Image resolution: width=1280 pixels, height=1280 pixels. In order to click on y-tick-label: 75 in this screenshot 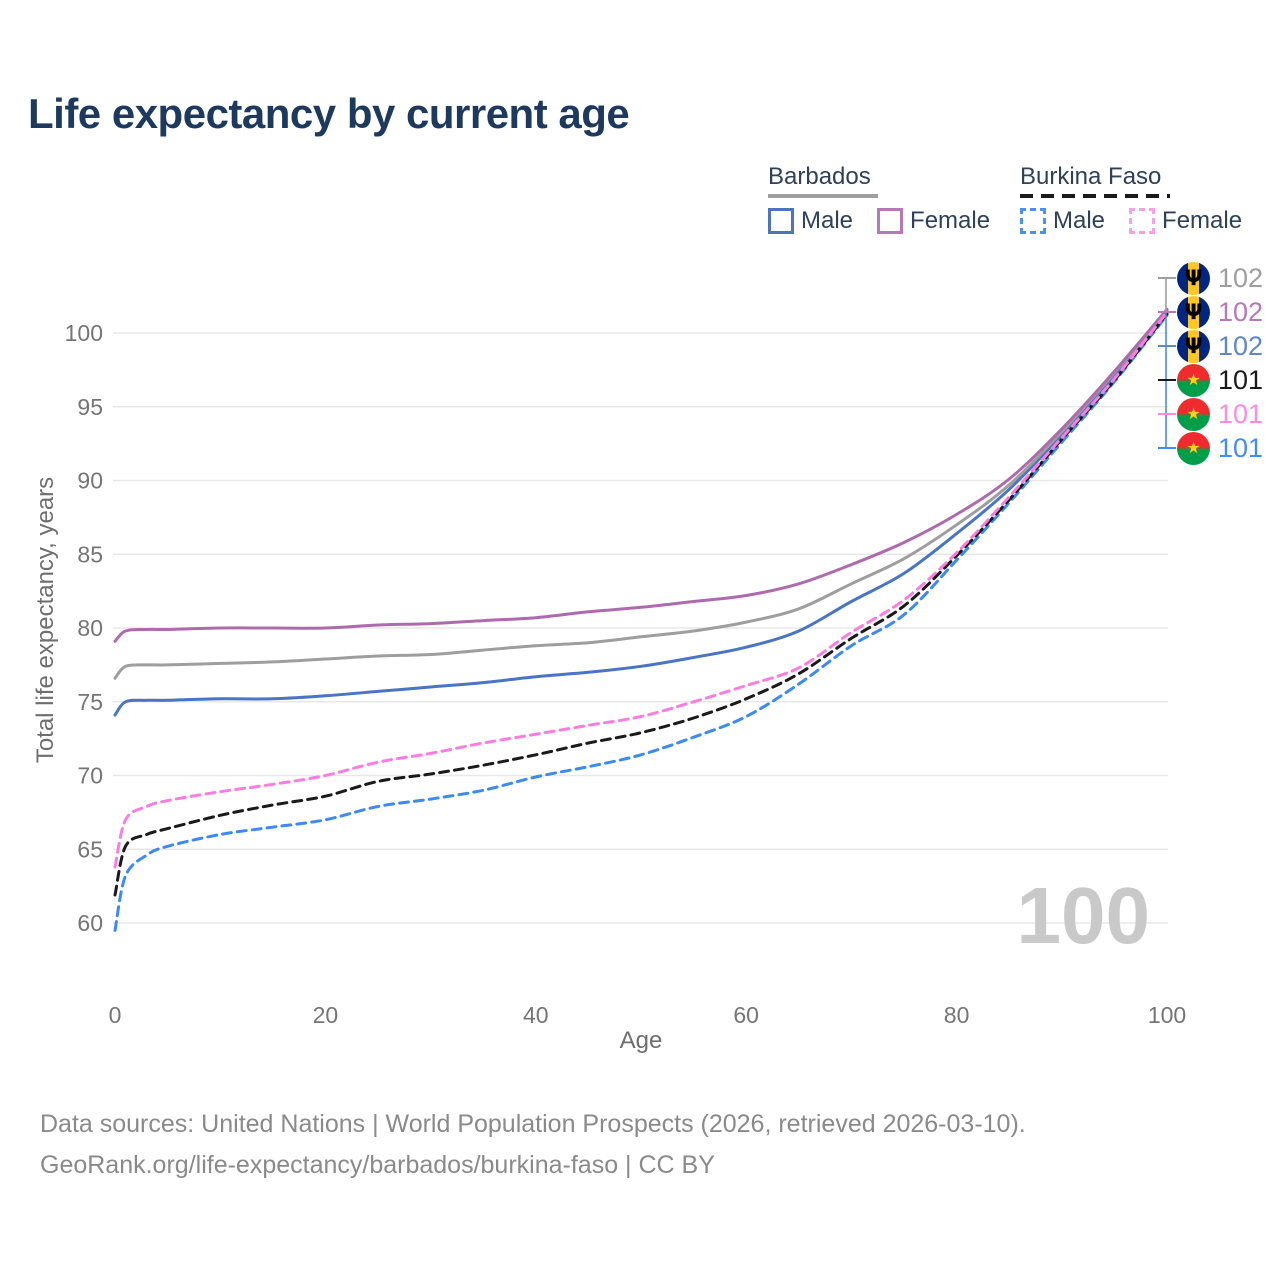, I will do `click(90, 702)`.